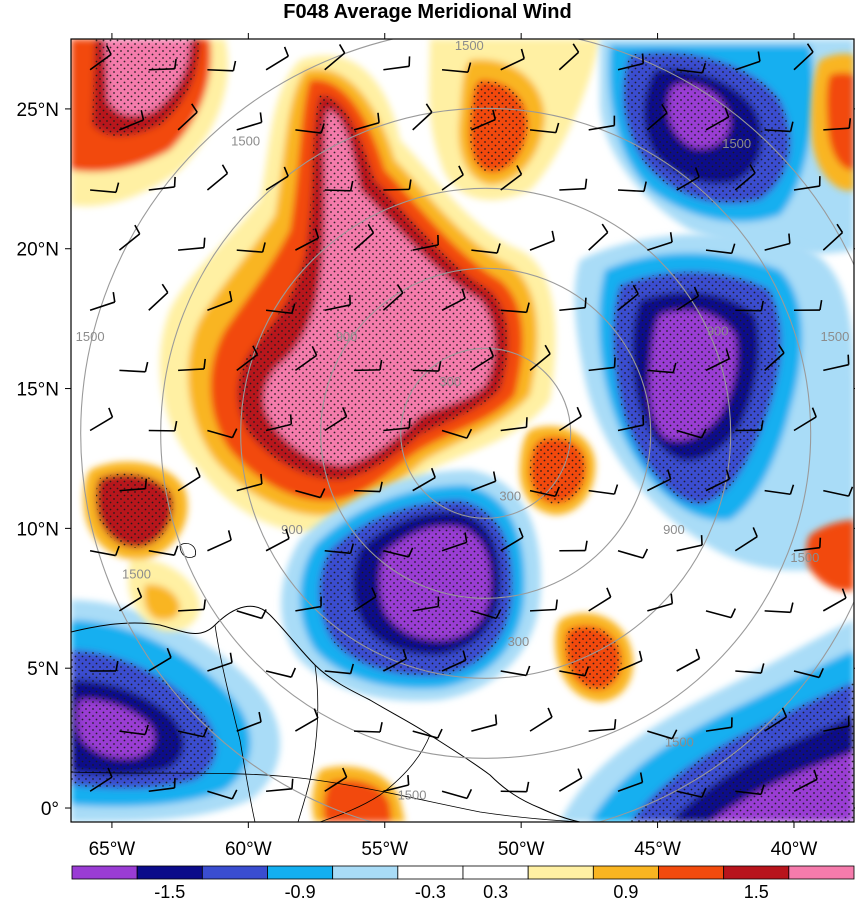 This screenshot has height=900, width=855. I want to click on positive-cell-northeast-edge-core, so click(840, 121).